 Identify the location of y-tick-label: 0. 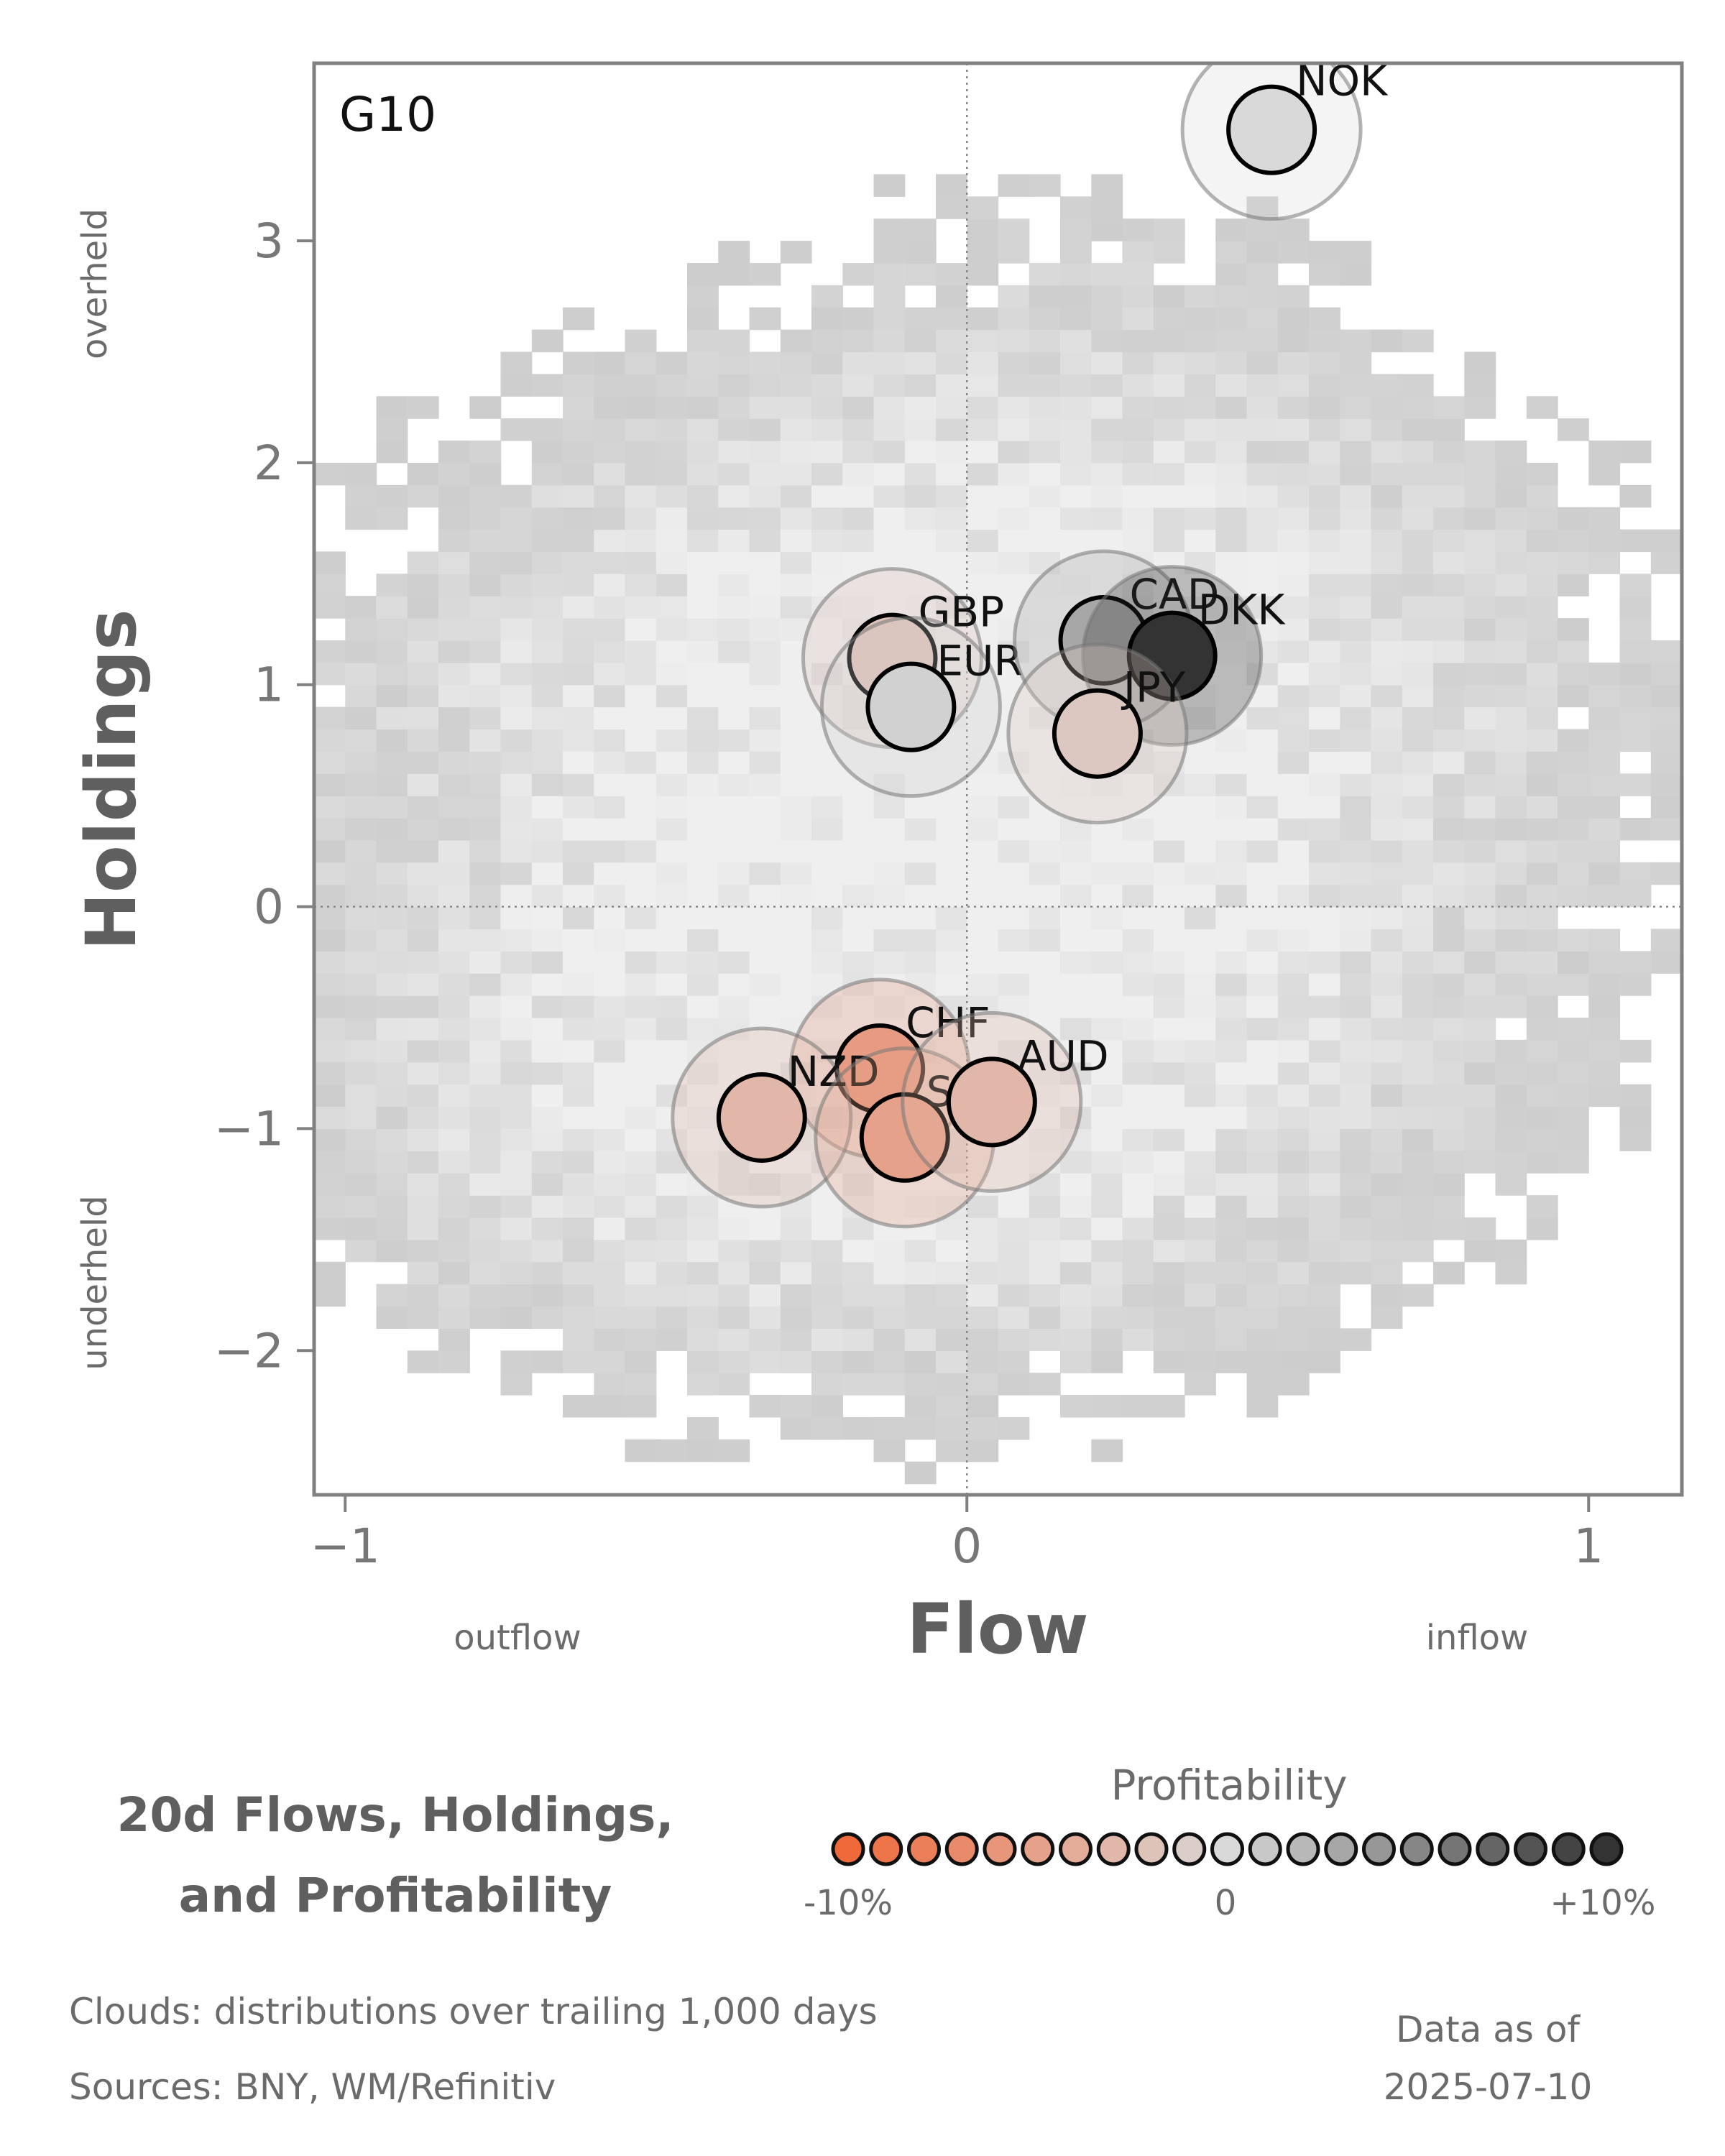
(269, 907).